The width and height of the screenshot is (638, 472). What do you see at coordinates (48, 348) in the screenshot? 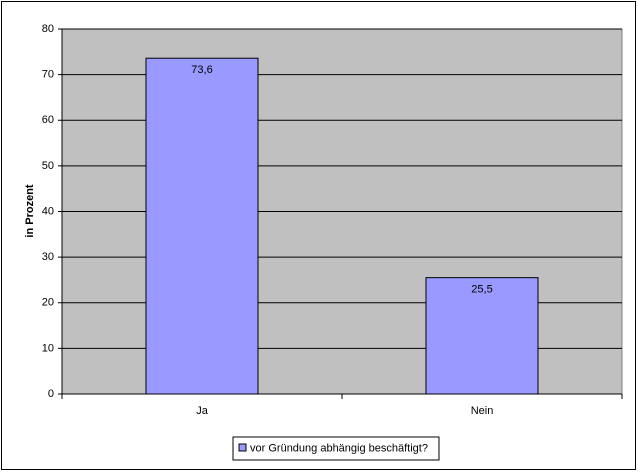
I see `y-tick-label: 10` at bounding box center [48, 348].